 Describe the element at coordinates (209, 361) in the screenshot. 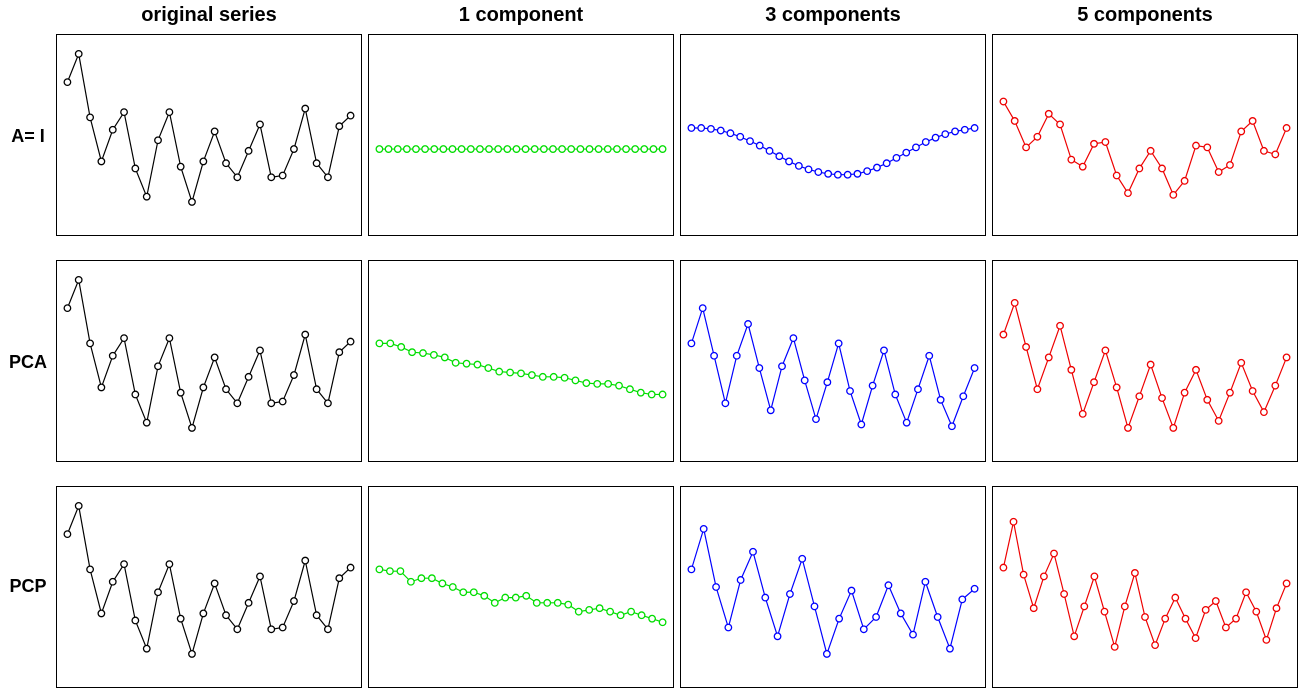

I see `panel-pca-original-series` at that location.